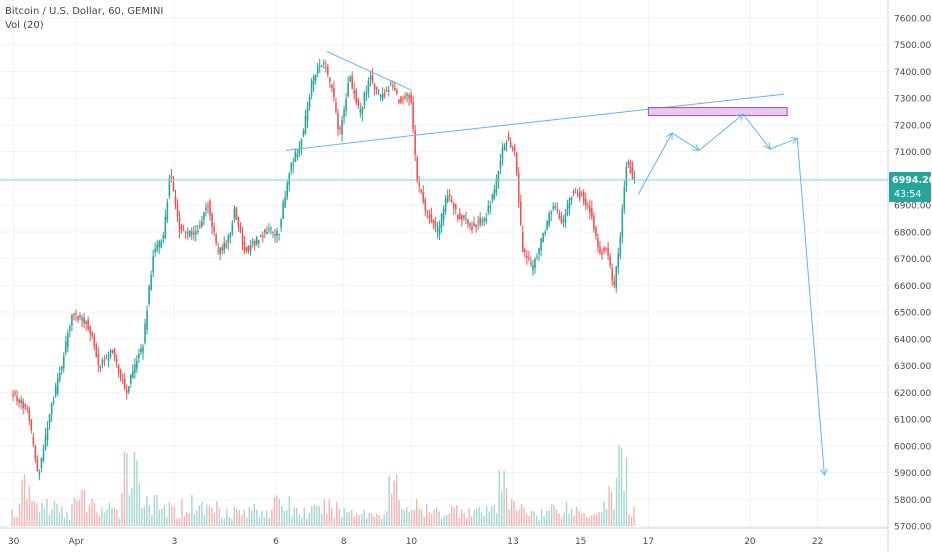 The image size is (932, 554). I want to click on projection-arrowhead, so click(824, 472).